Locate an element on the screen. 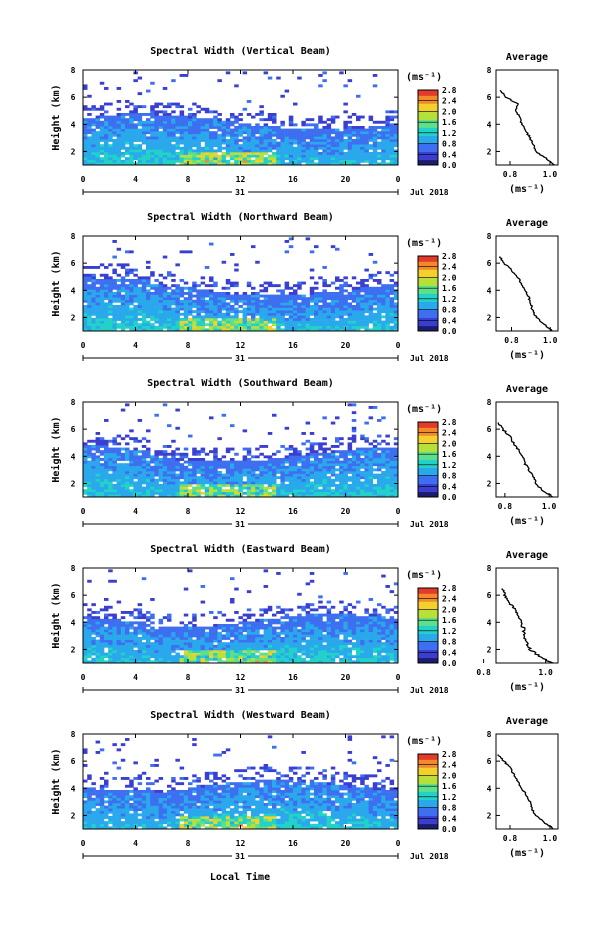  heatmap is located at coordinates (240, 616).